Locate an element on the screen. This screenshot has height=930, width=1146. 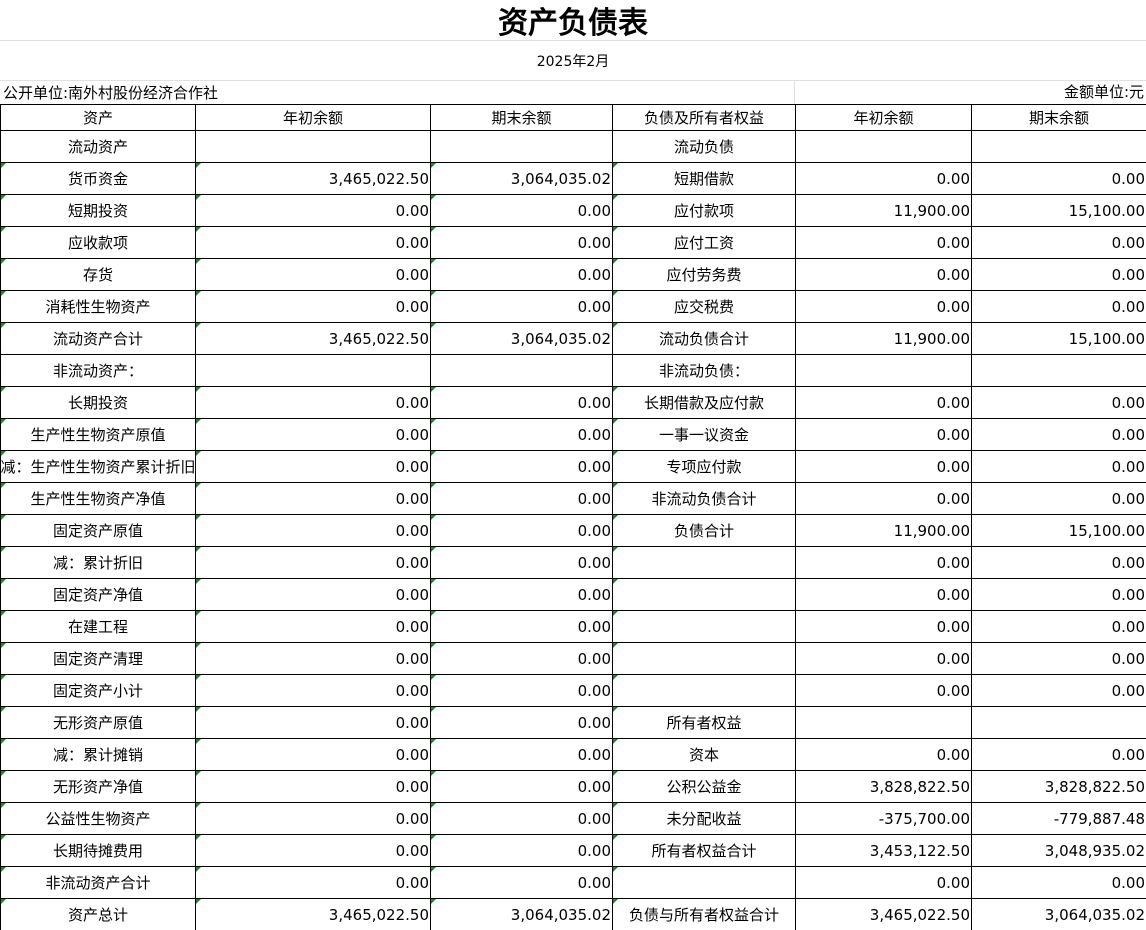
cell-assets: 生产性生物资产原值 is located at coordinates (98, 434).